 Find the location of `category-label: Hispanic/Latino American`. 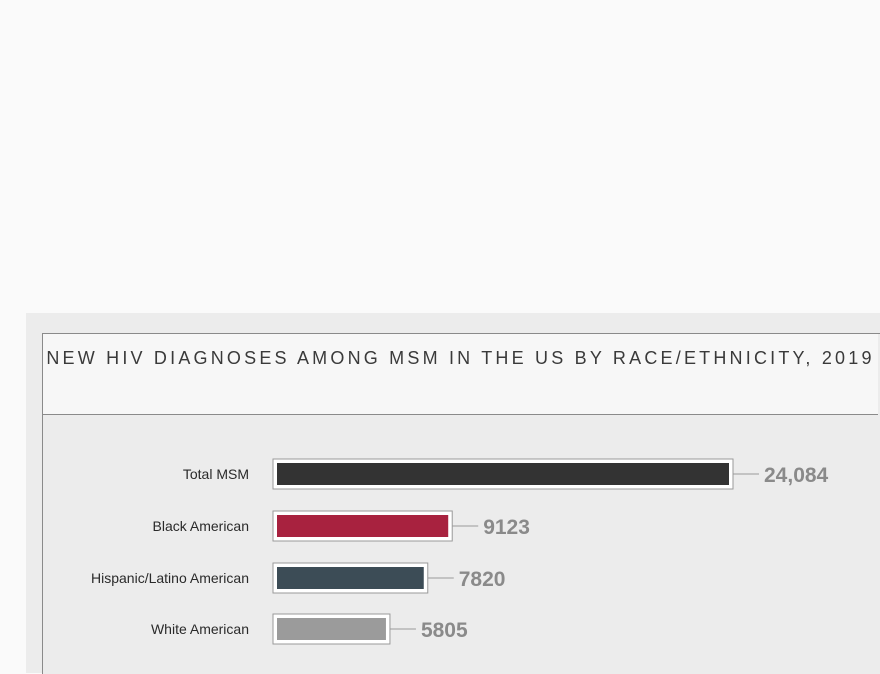

category-label: Hispanic/Latino American is located at coordinates (170, 578).